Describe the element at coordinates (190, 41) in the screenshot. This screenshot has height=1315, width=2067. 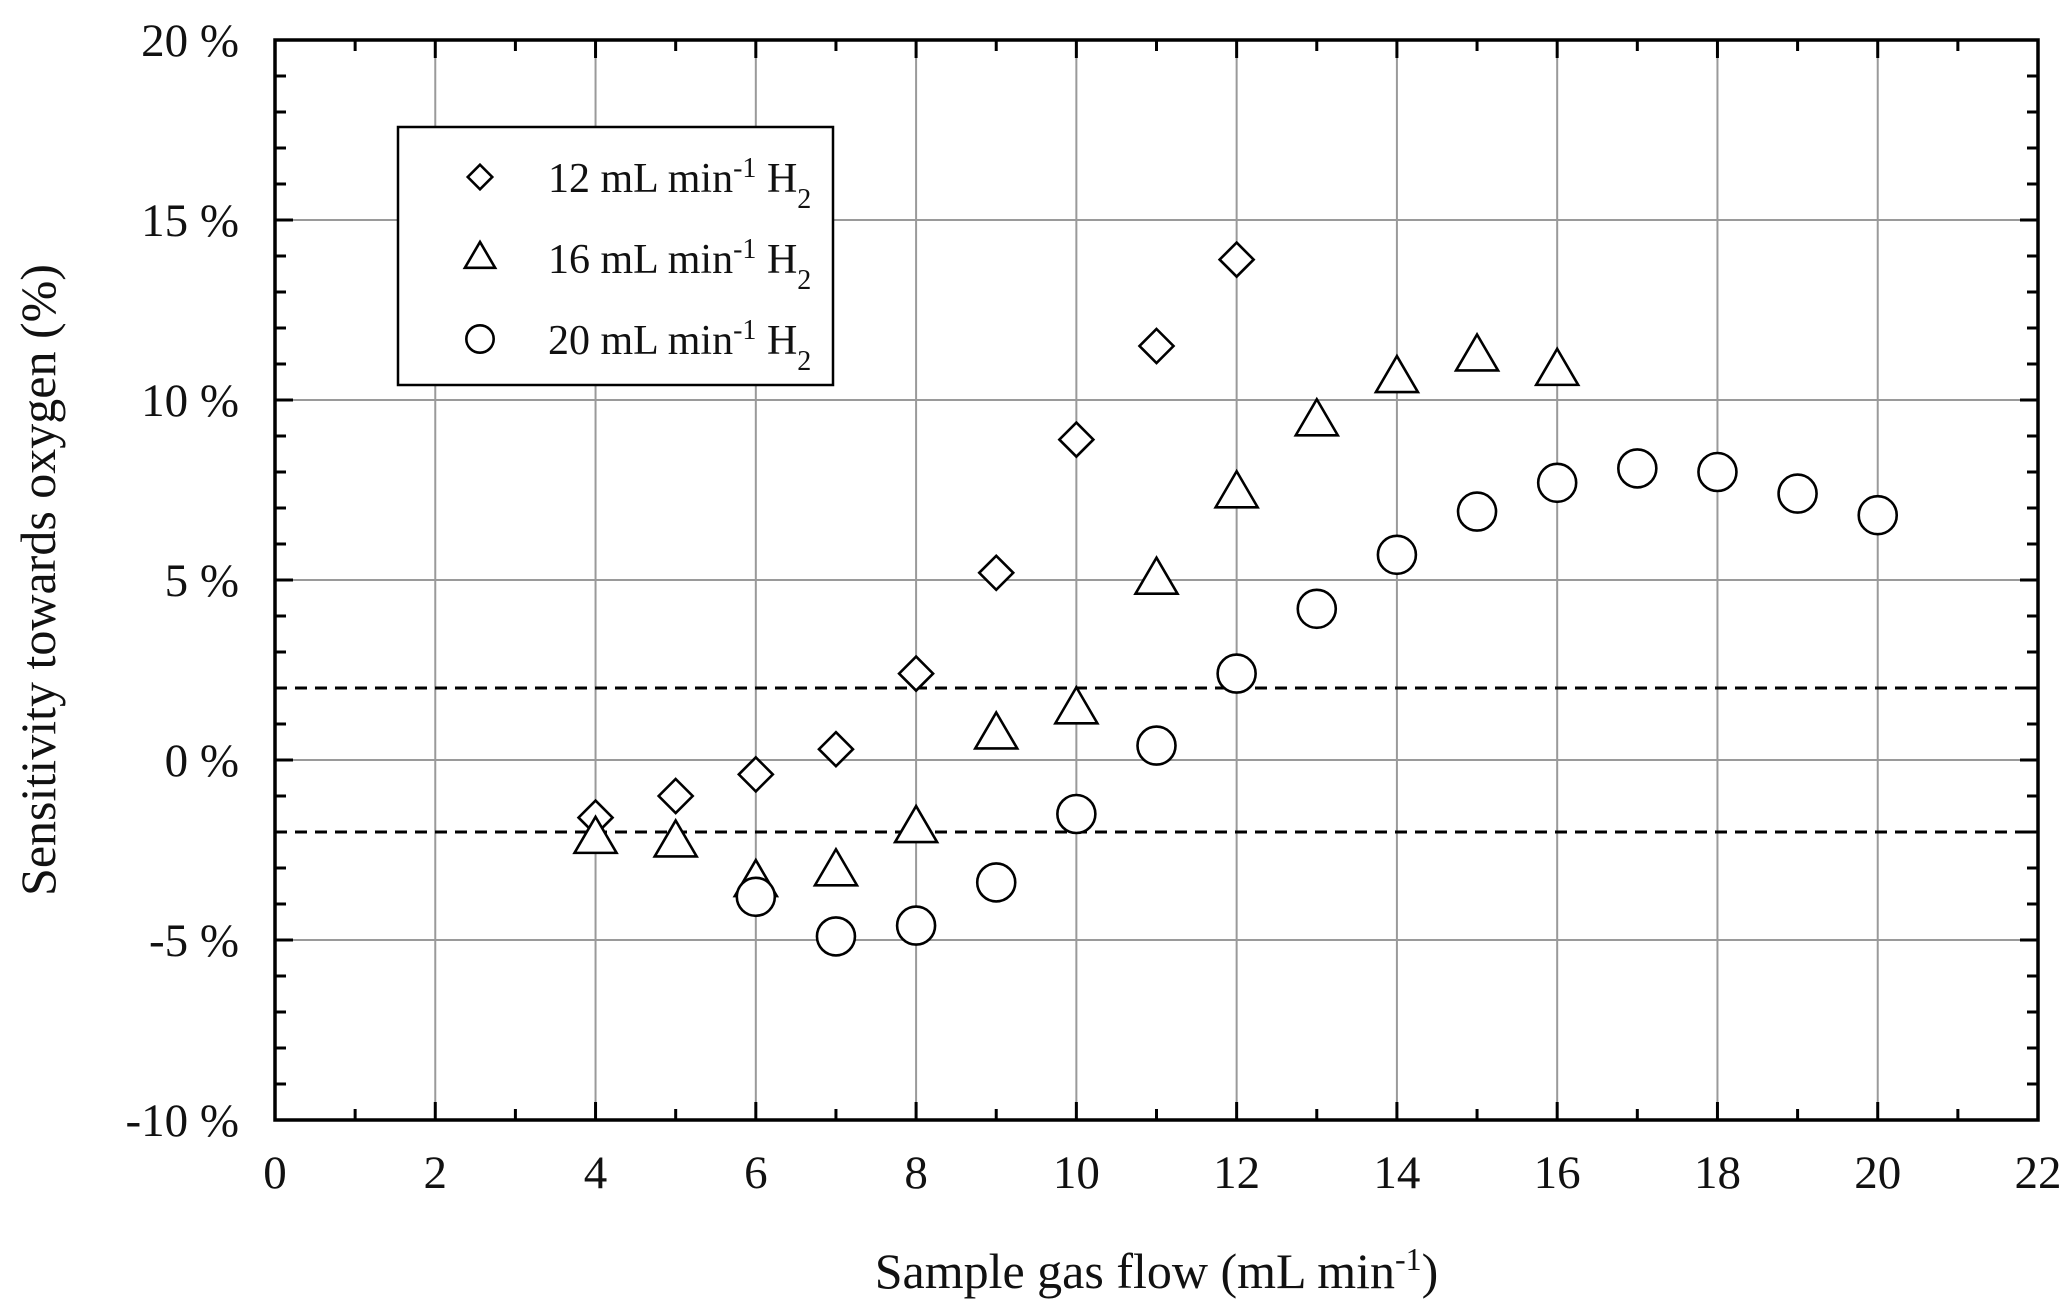
I see `y-tick-label: 20 %` at that location.